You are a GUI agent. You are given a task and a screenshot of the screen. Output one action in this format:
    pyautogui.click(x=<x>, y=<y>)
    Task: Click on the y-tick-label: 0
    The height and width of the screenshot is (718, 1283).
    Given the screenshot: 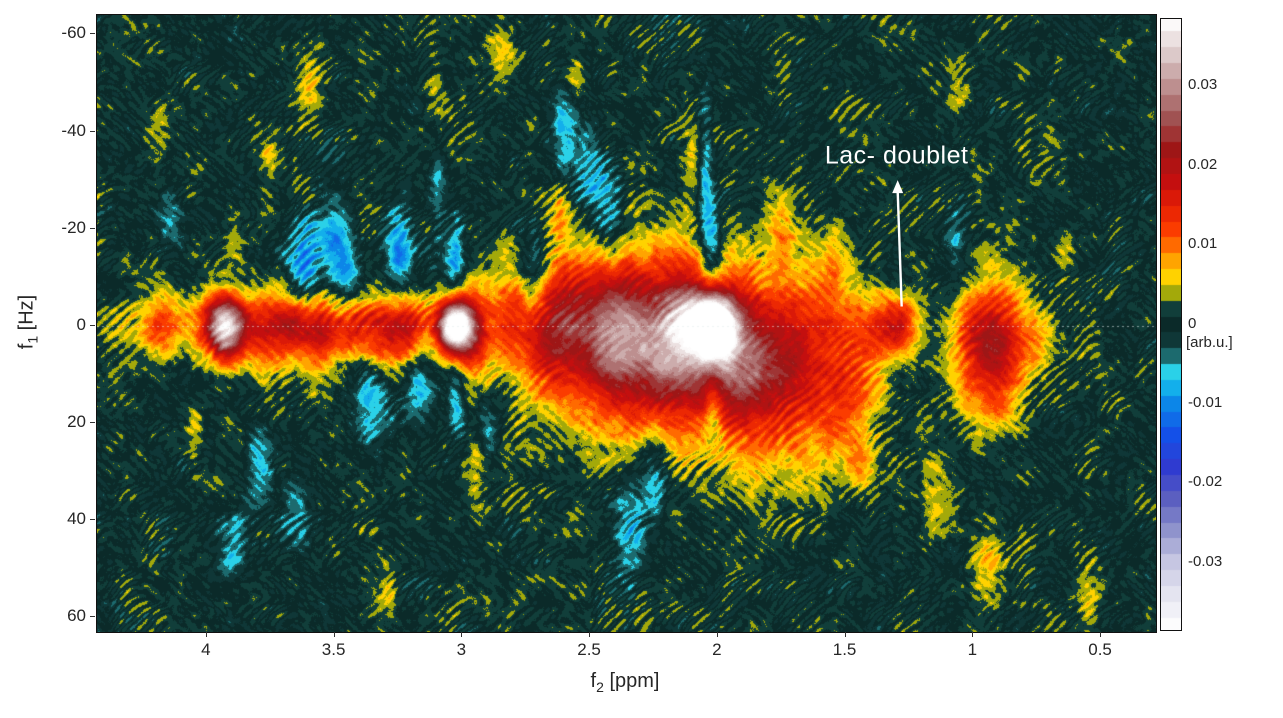 What is the action you would take?
    pyautogui.click(x=81, y=324)
    